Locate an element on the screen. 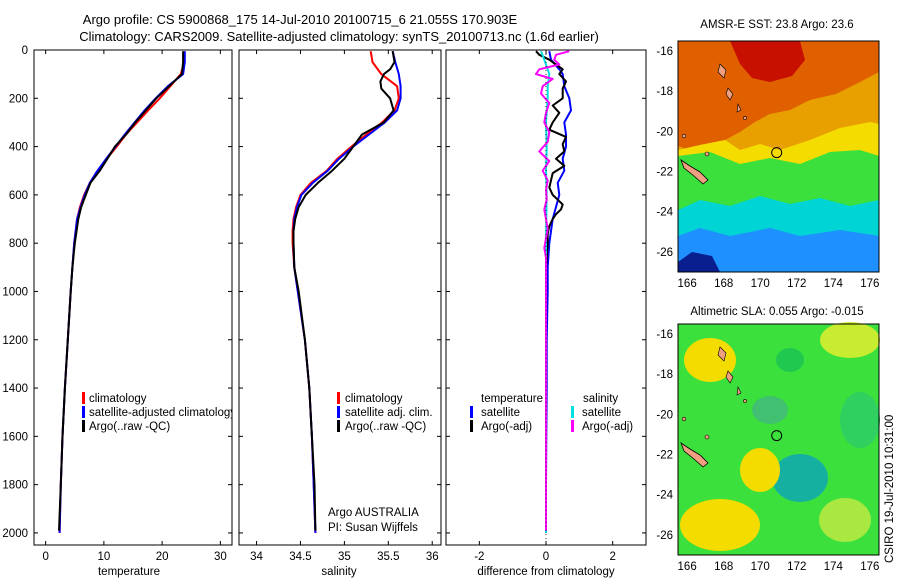  salinity-x-tick-label: 34.5 is located at coordinates (300, 557).